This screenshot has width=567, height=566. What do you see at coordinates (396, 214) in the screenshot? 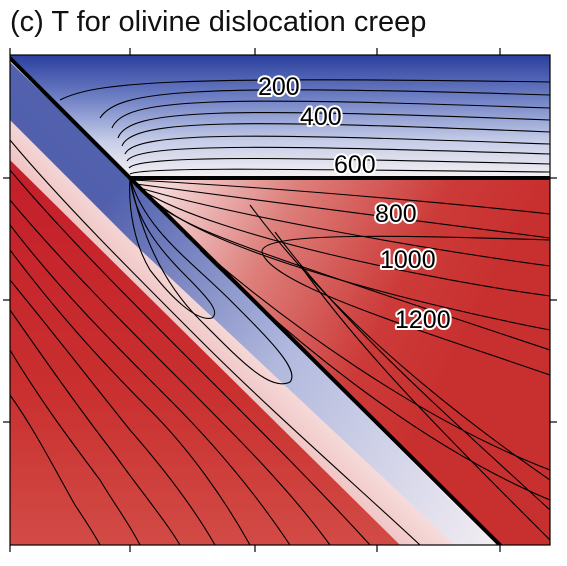
I see `contour-label-800: 800` at bounding box center [396, 214].